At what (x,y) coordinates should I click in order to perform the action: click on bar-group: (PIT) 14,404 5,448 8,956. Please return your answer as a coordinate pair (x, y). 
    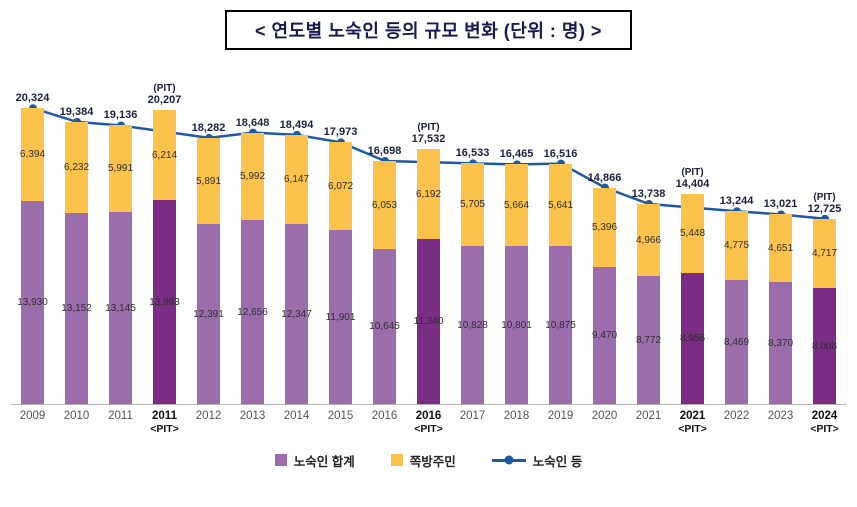
    Looking at the image, I should click on (693, 249).